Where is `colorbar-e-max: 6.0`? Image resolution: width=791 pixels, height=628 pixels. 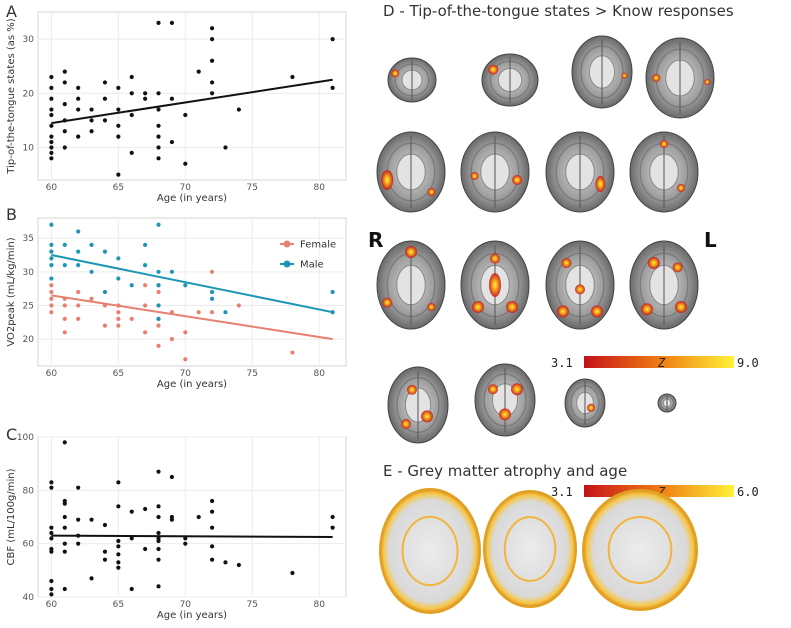 colorbar-e-max: 6.0 is located at coordinates (748, 492).